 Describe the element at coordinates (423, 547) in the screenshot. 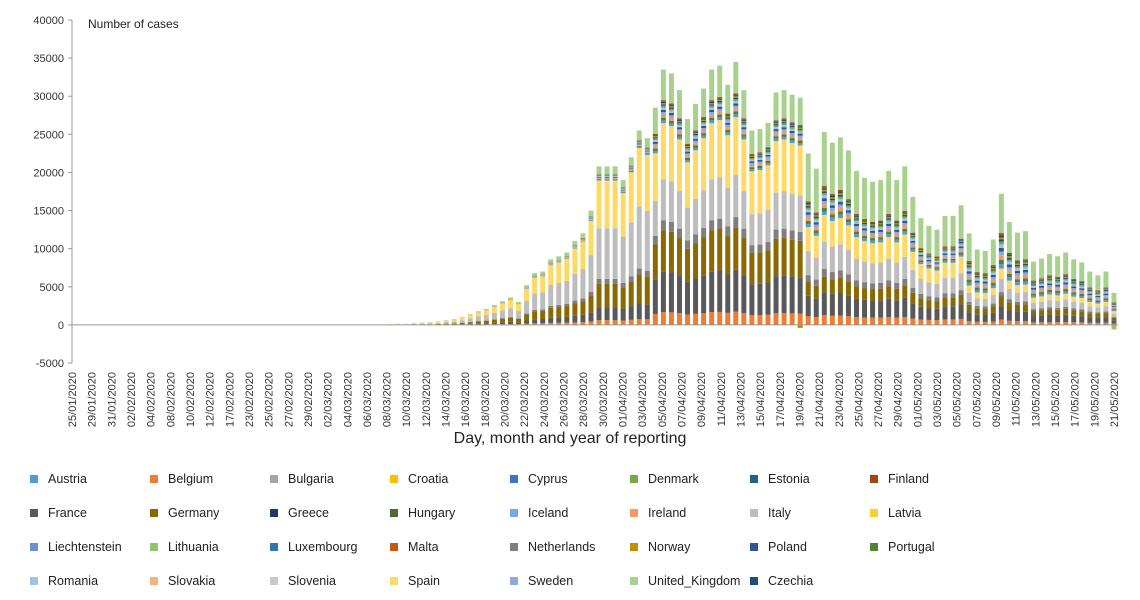

I see `legend-label: Malta` at that location.